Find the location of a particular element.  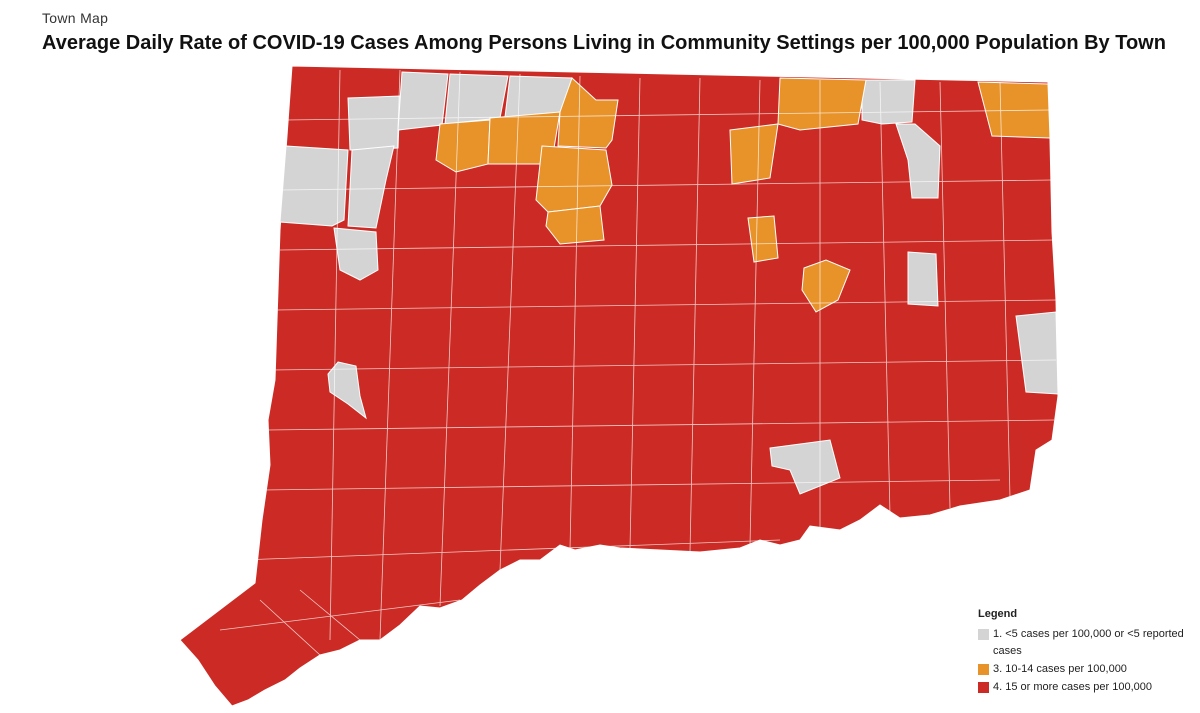

legend-item-high: 4. 15 or more cases per 100,000 is located at coordinates (1083, 687).